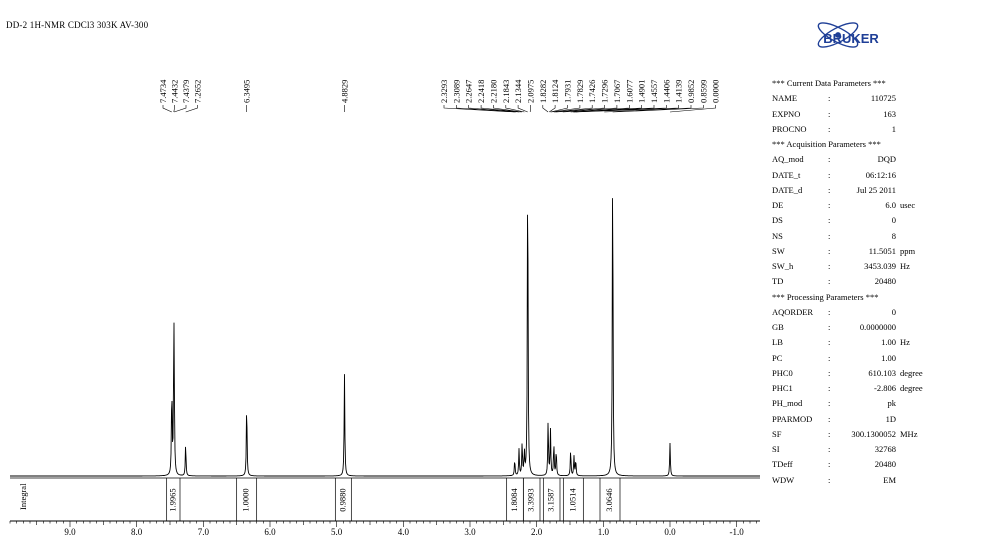  I want to click on peak-label: 1.7829, so click(580, 91).